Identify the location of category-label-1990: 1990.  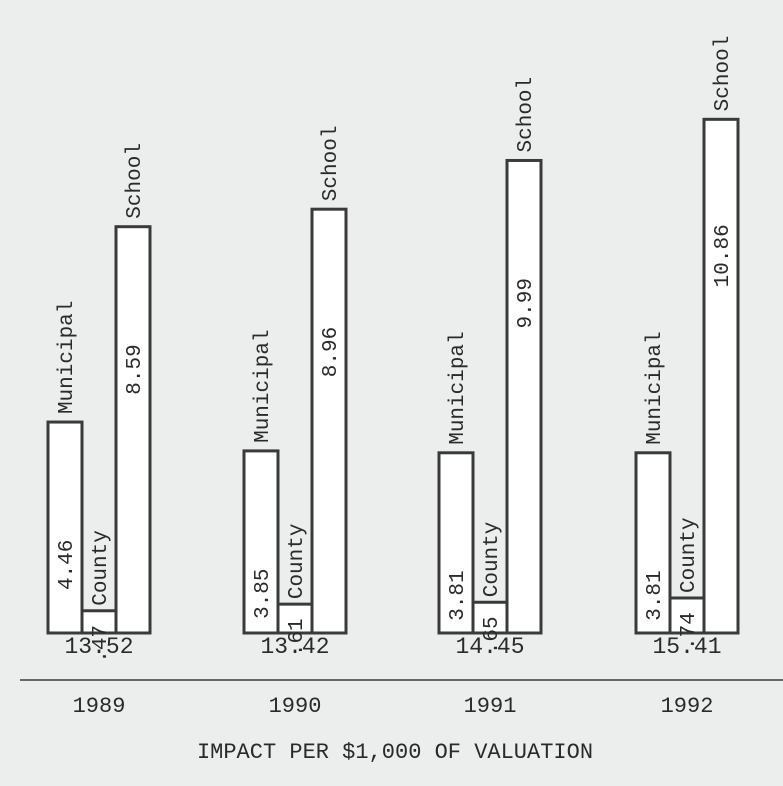
(295, 706).